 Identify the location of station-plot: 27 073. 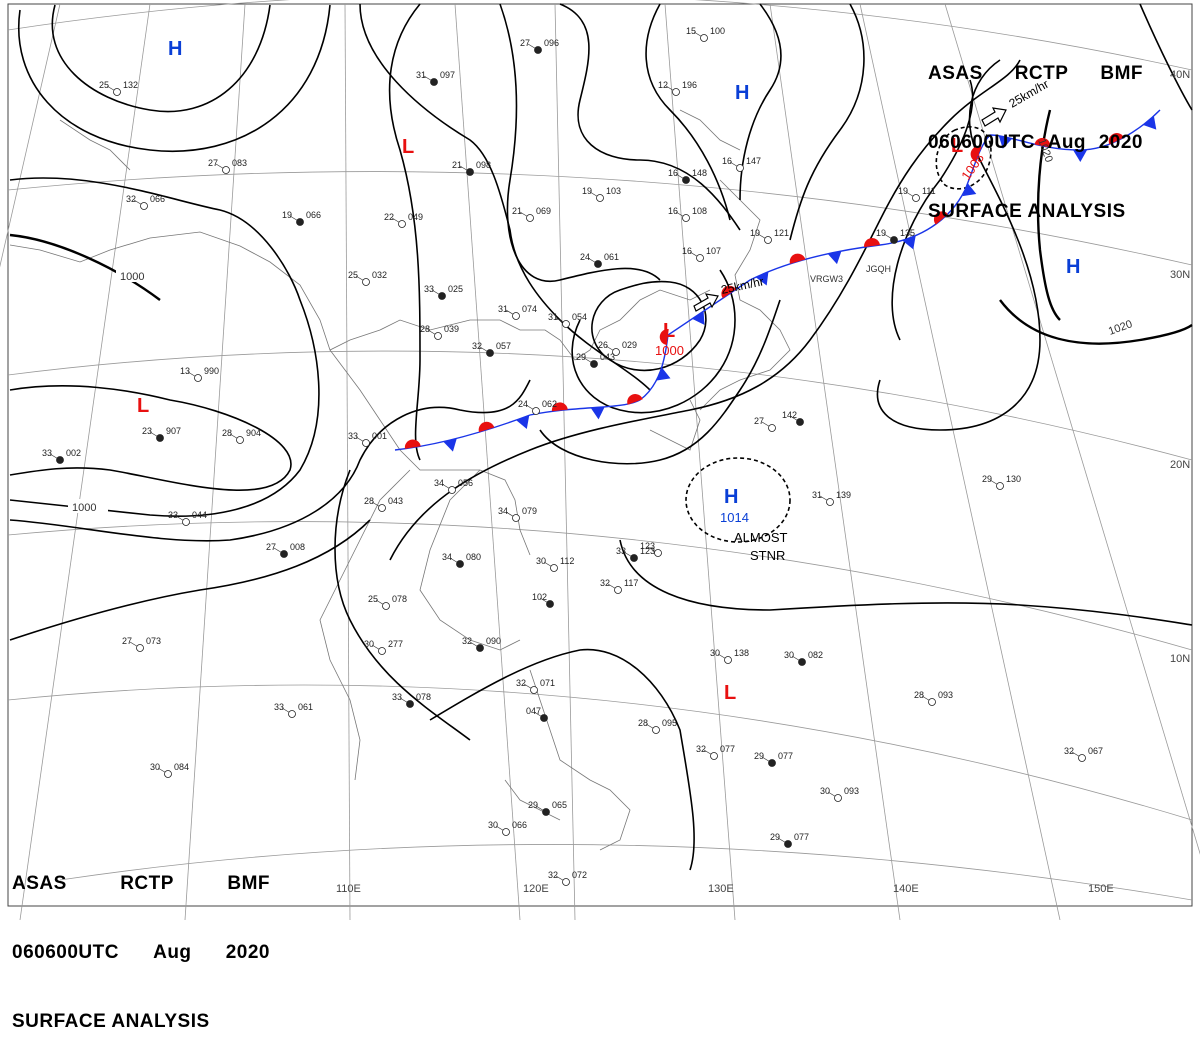
(141, 644).